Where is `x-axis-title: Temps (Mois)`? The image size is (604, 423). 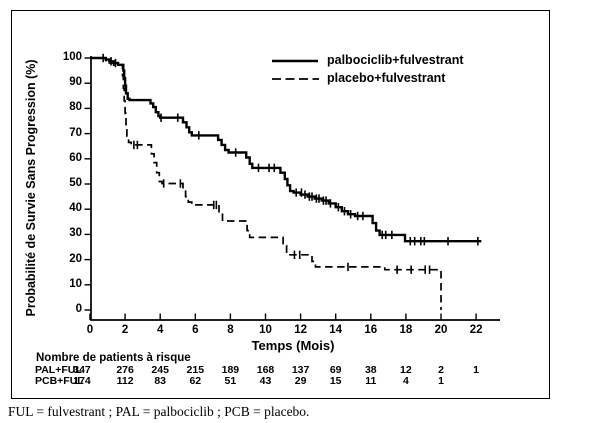 x-axis-title: Temps (Mois) is located at coordinates (293, 345).